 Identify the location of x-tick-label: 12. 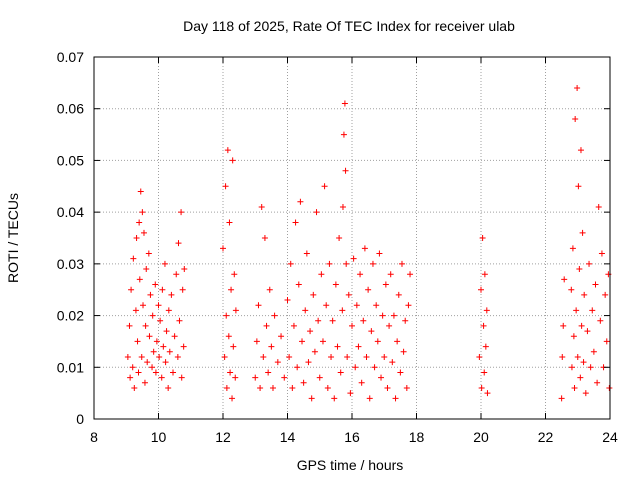
(223, 437).